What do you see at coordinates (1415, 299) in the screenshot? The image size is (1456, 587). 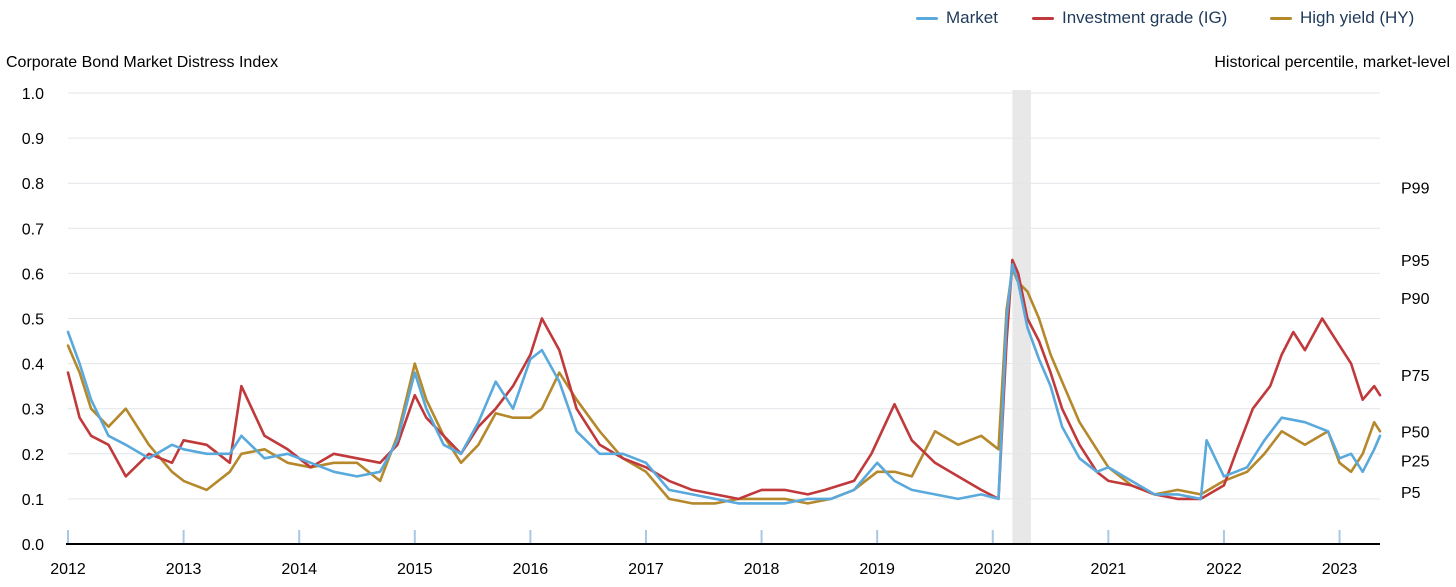 I see `percentile-label: P90` at bounding box center [1415, 299].